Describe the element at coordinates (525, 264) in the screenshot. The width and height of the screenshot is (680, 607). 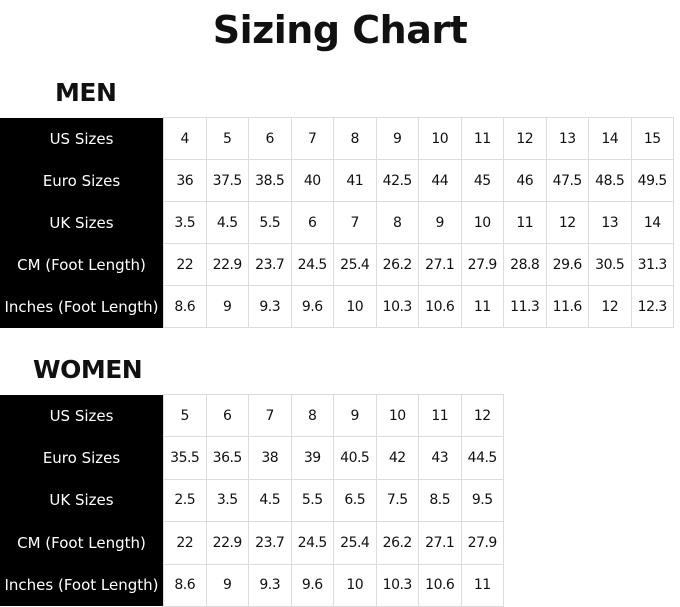
I see `size-cell: 28.8` at that location.